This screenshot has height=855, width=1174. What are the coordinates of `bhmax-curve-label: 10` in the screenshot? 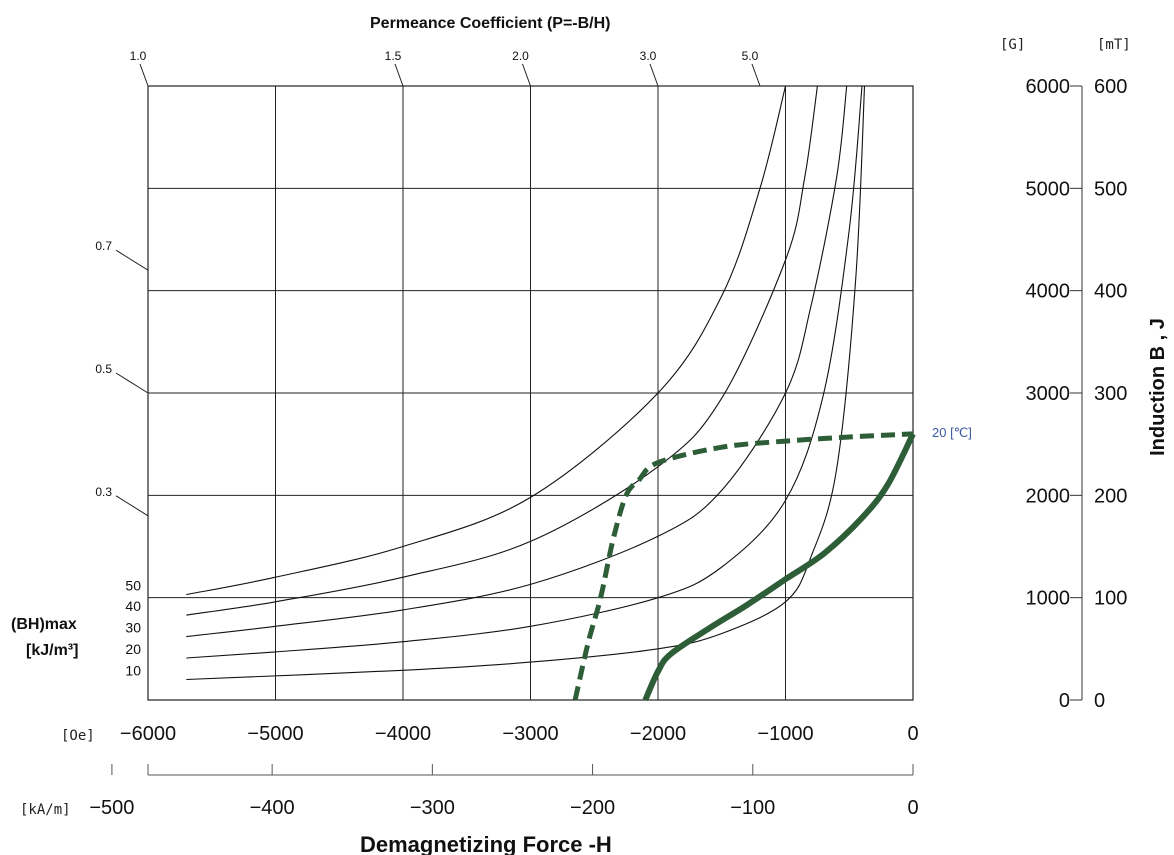 It's located at (133, 671).